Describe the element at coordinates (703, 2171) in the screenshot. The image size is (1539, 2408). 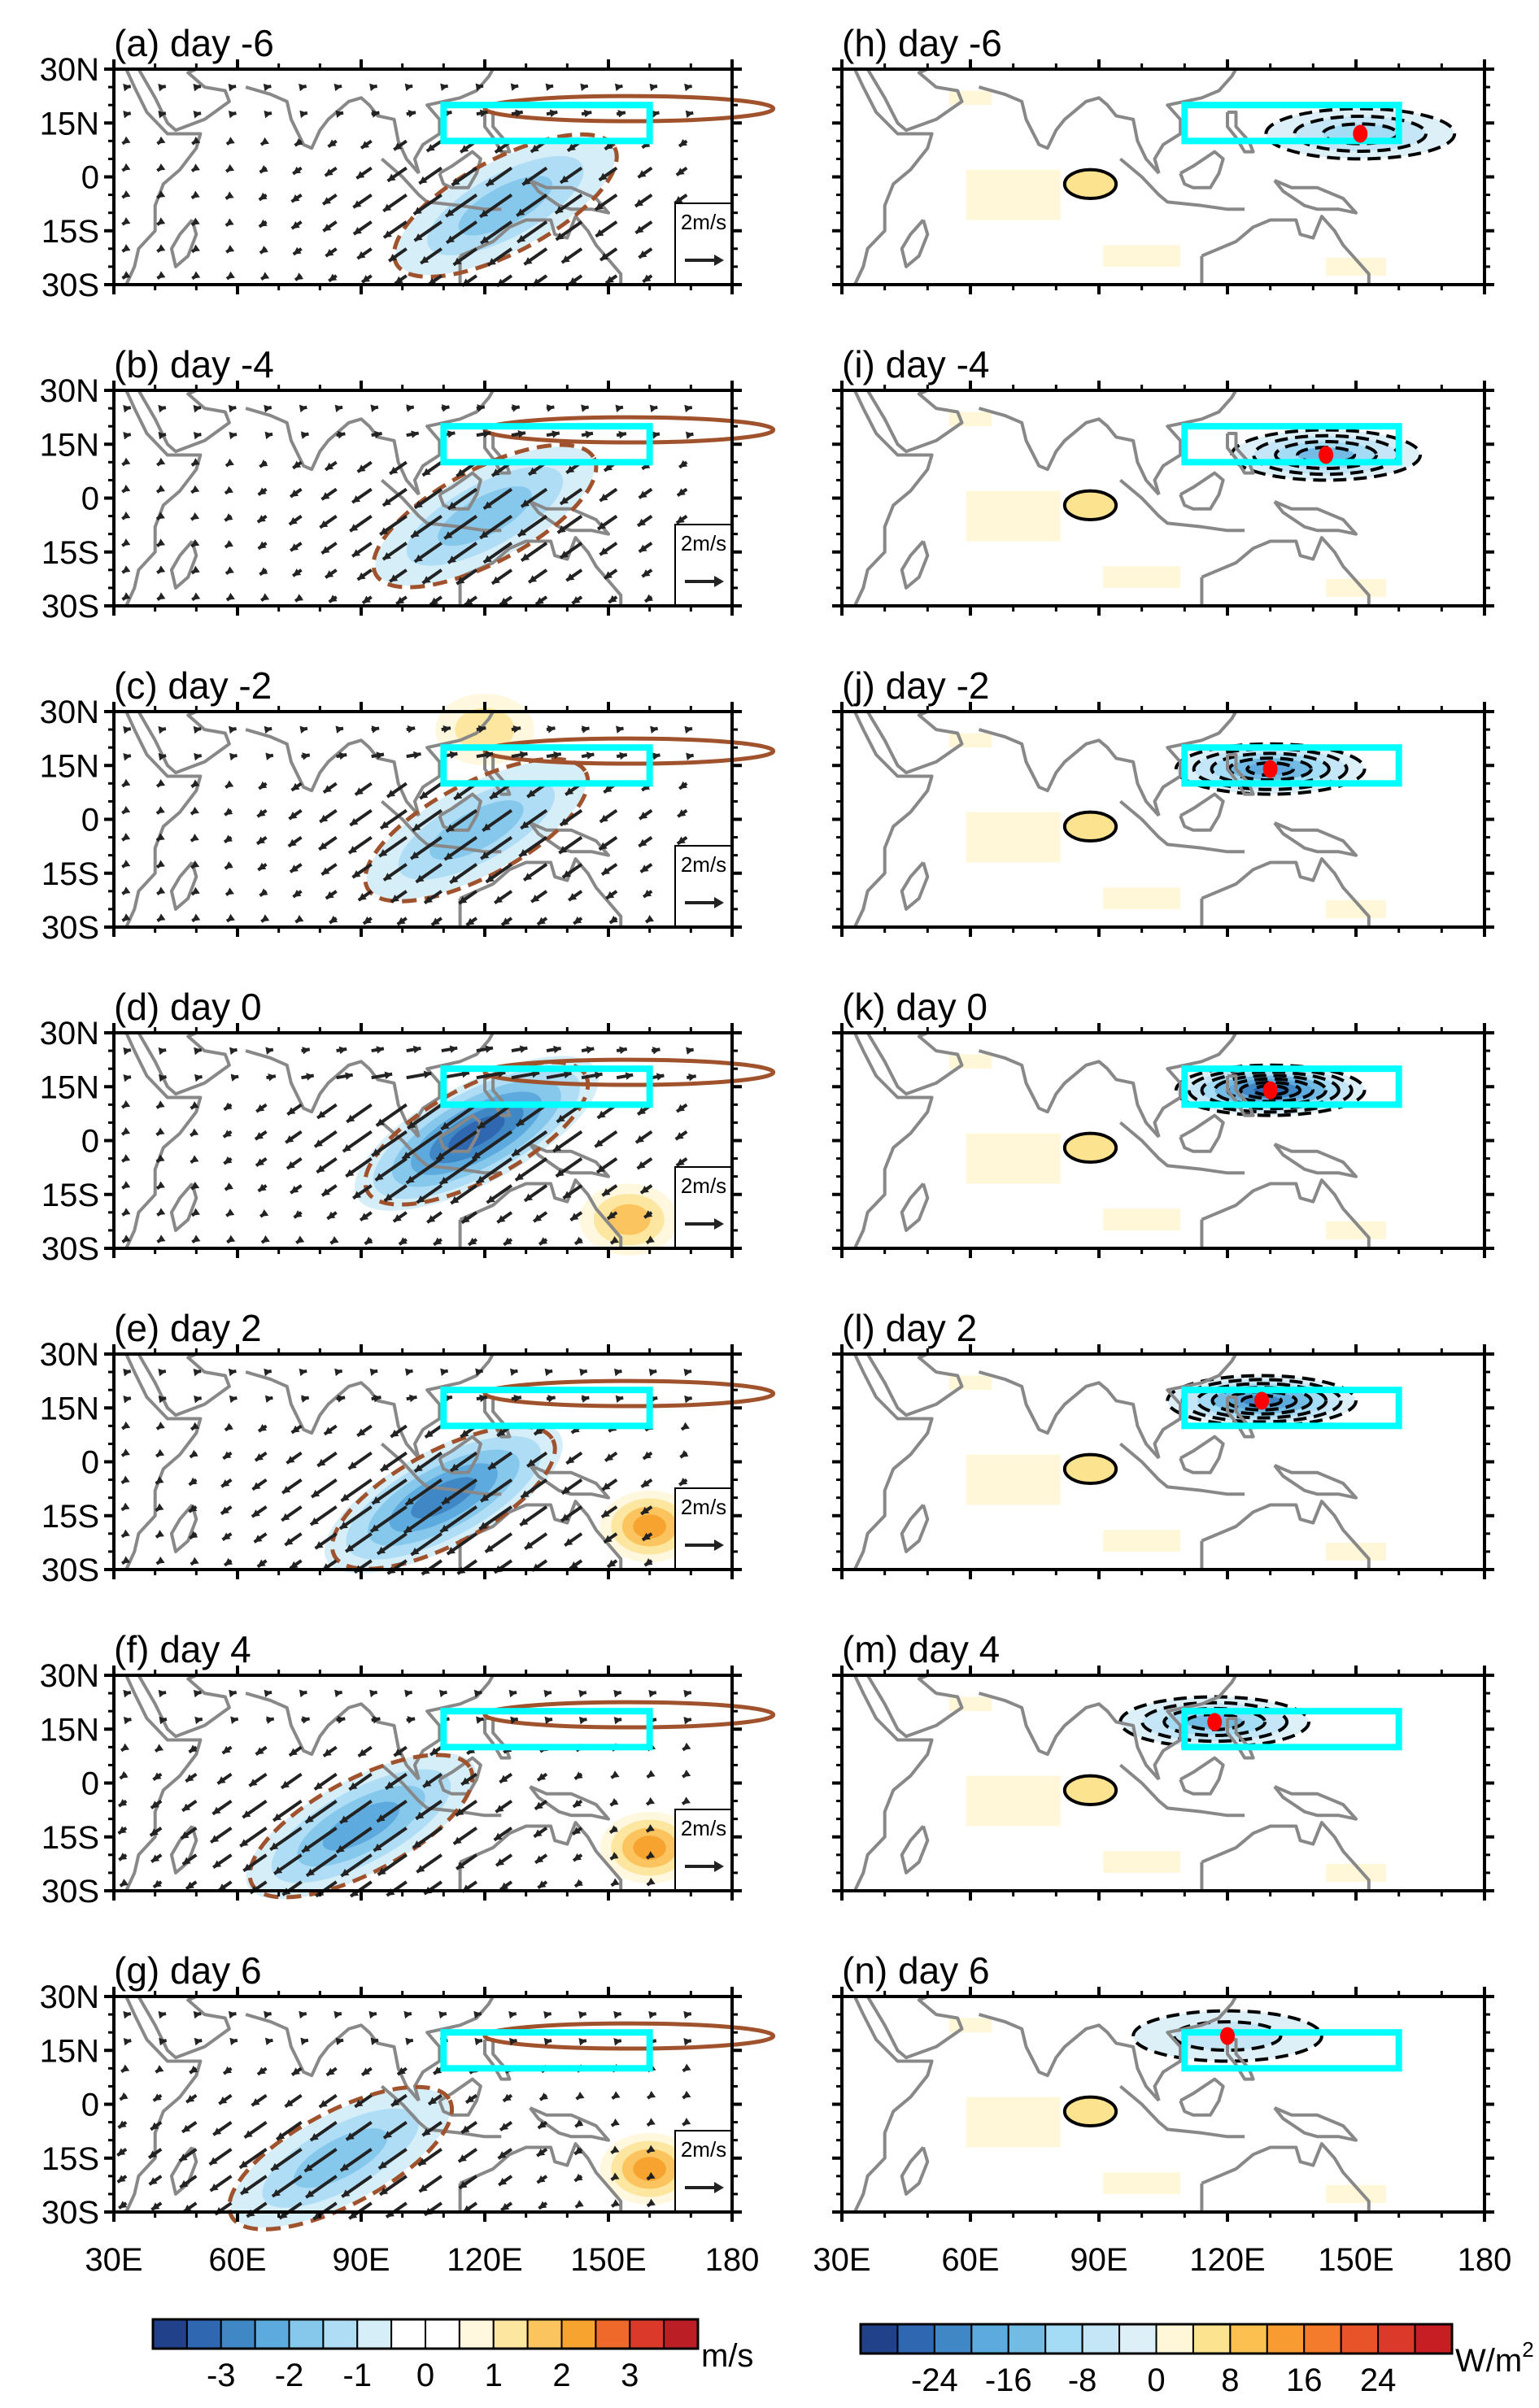
I see `reference-vector-box` at that location.